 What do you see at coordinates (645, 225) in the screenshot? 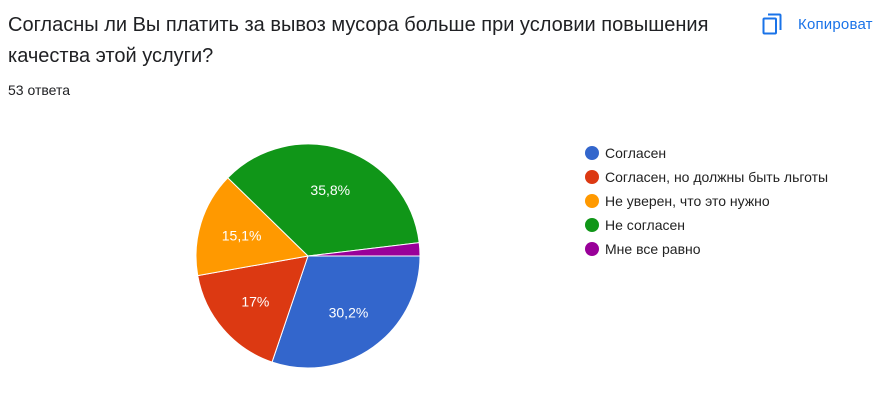
I see `legend-label: Не согласен` at bounding box center [645, 225].